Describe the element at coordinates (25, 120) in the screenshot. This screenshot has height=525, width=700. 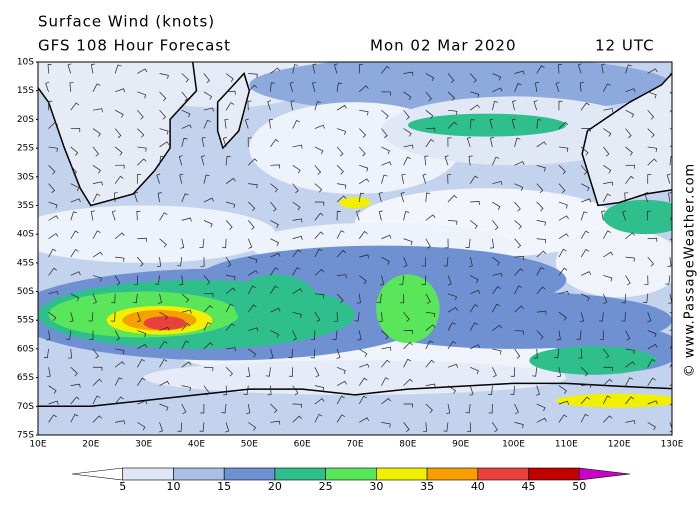
I see `latitude-label: 20S` at that location.